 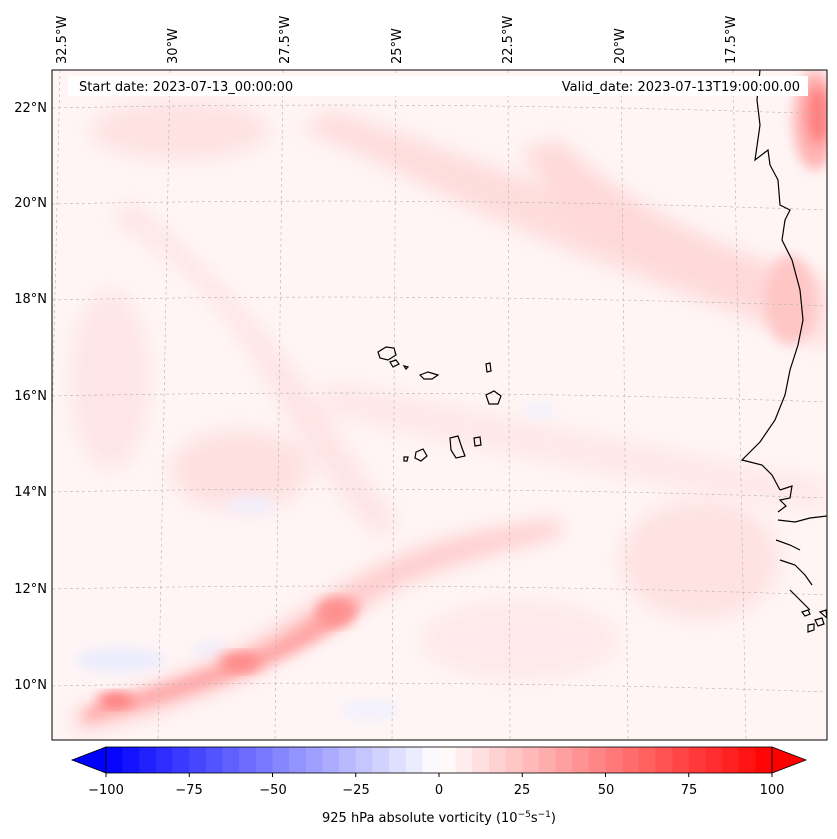 I want to click on lon-label-32-5w: 32.5°W, so click(x=62, y=40).